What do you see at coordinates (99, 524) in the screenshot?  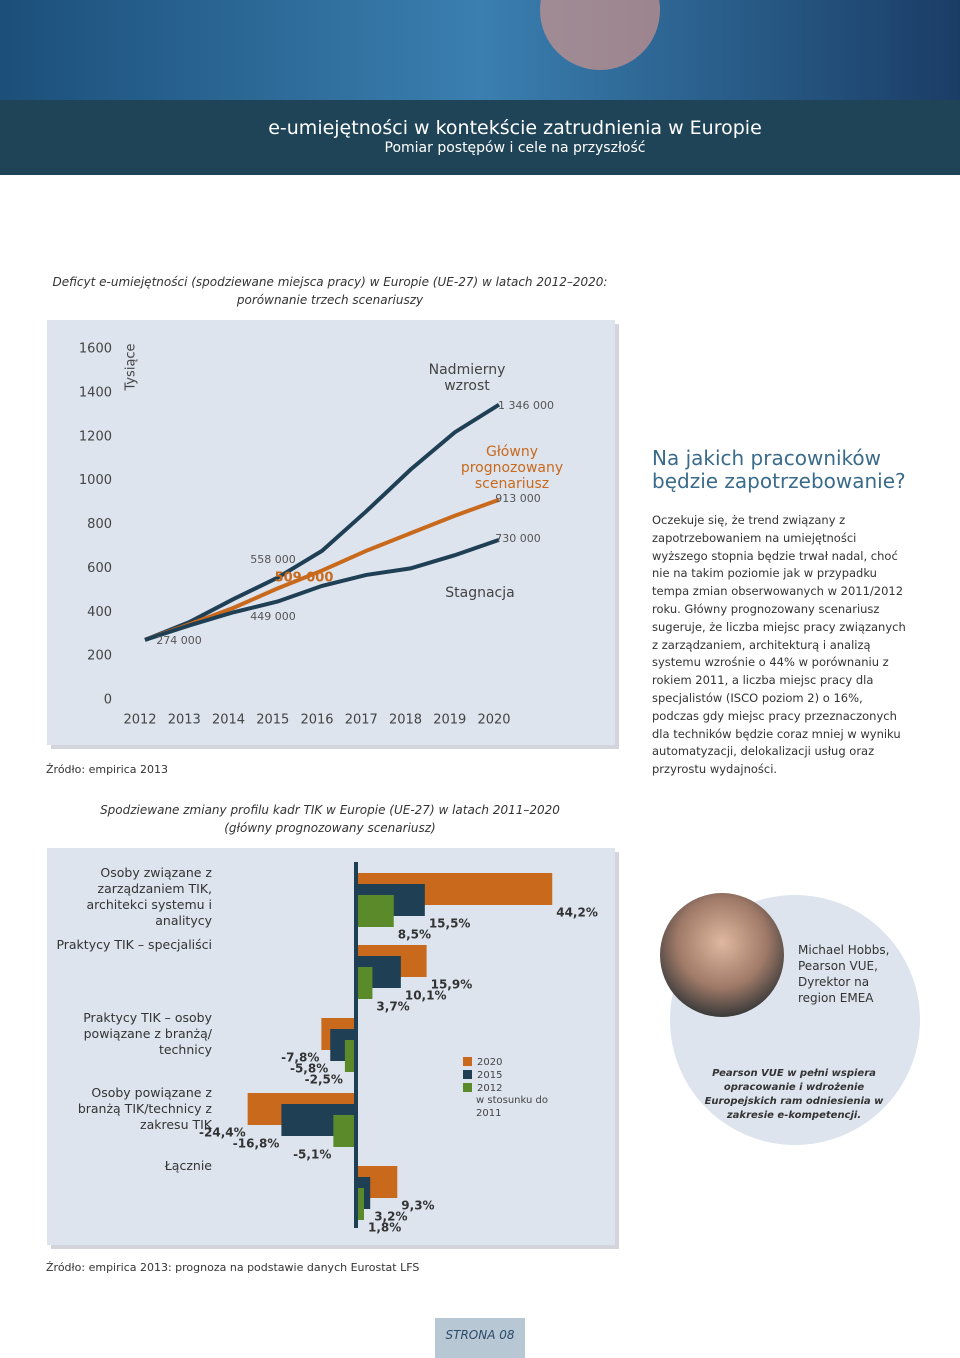 I see `y-tick-label: 800` at bounding box center [99, 524].